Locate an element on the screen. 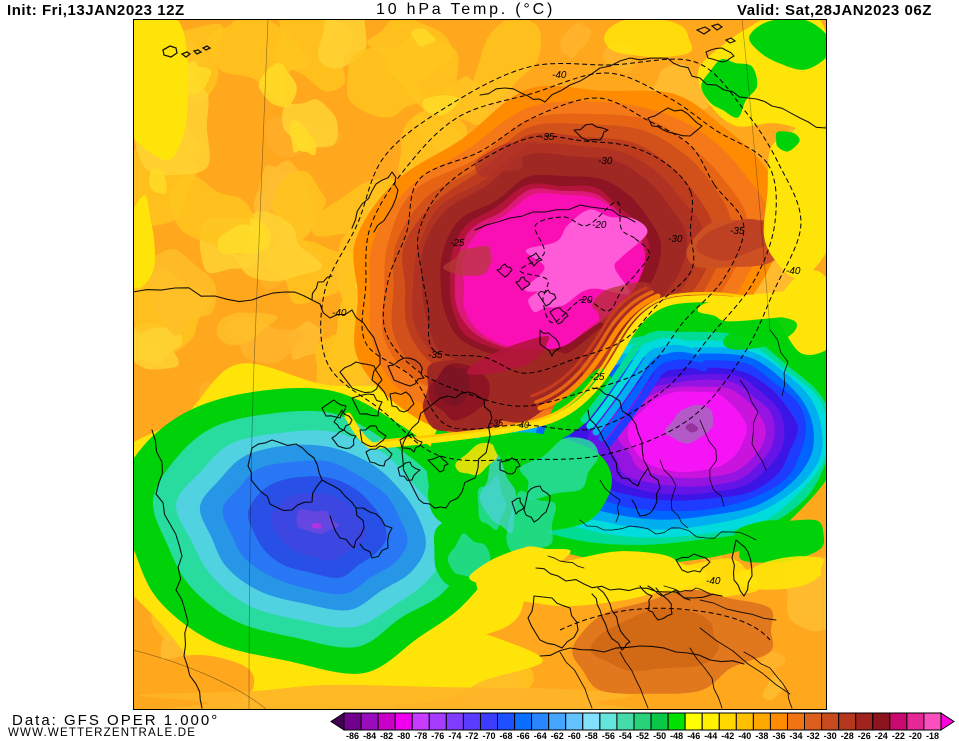 This screenshot has width=959, height=741. svg-text: -72 is located at coordinates (471, 736).